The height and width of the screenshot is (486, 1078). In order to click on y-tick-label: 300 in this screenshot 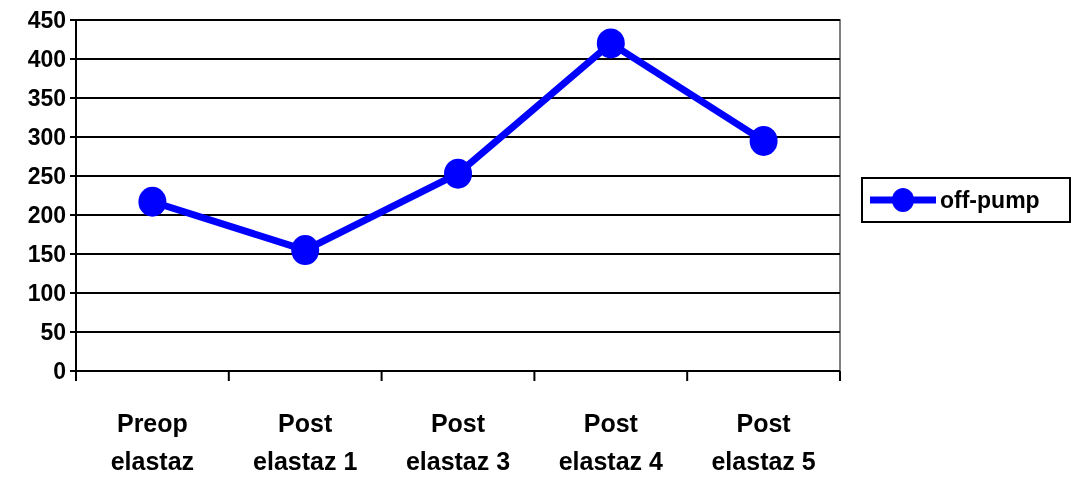, I will do `click(46, 137)`.